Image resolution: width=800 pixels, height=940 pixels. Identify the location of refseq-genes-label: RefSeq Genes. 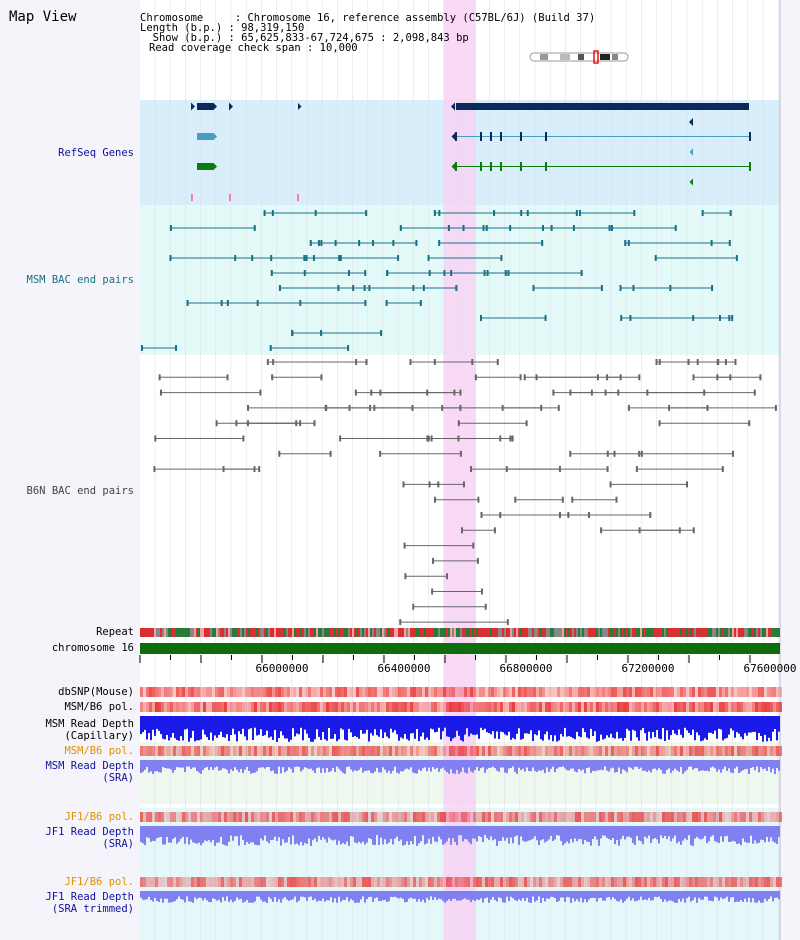
(96, 153).